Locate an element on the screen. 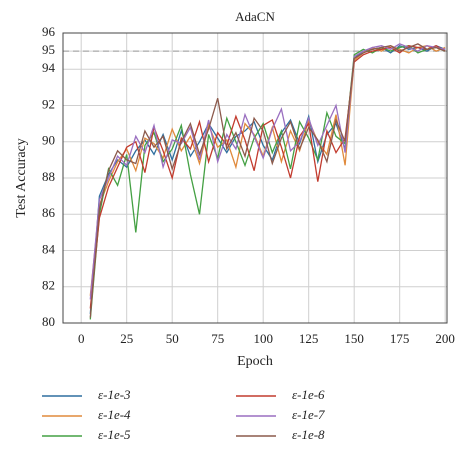 The width and height of the screenshot is (474, 458). x-tick-label: 150 is located at coordinates (354, 338).